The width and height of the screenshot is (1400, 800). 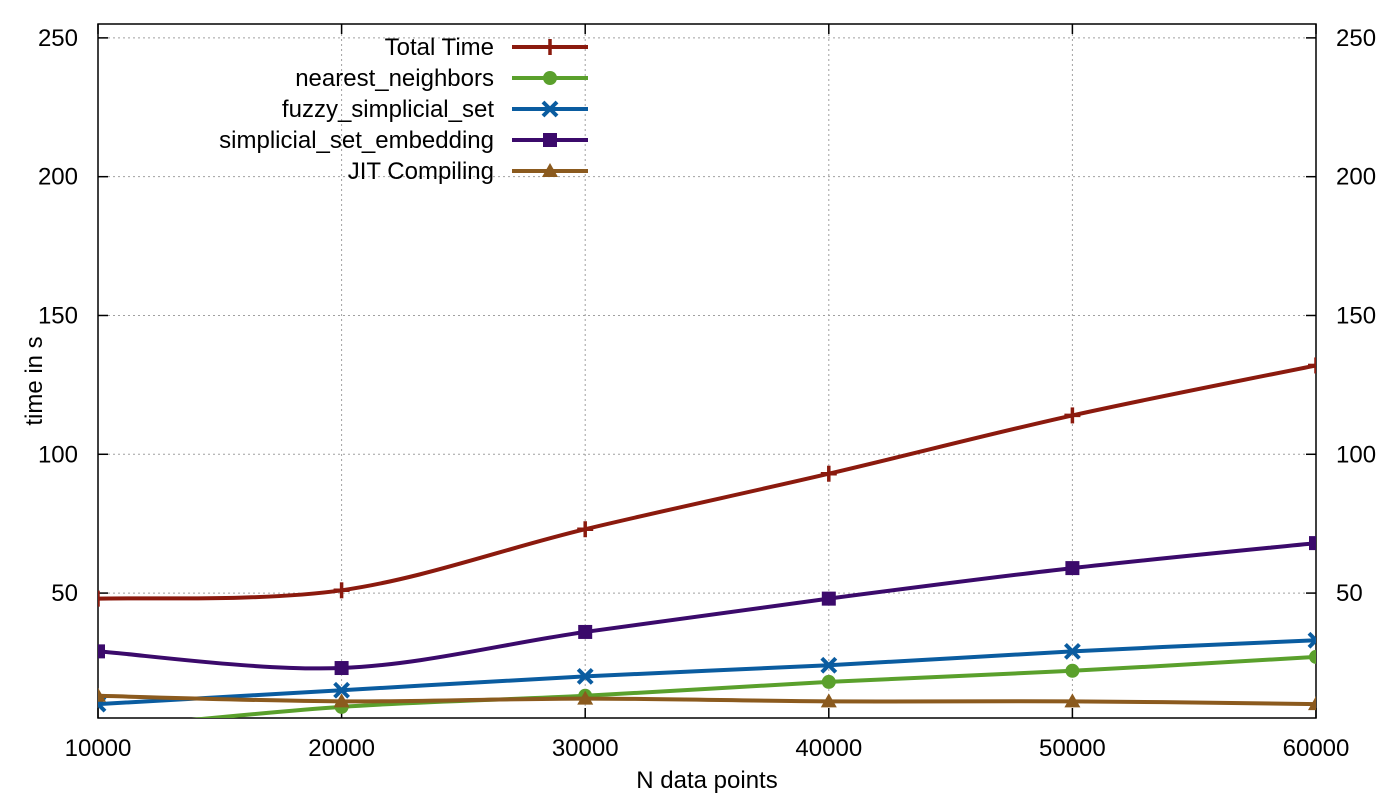 I want to click on y-tick-label-left: 150, so click(x=58, y=315).